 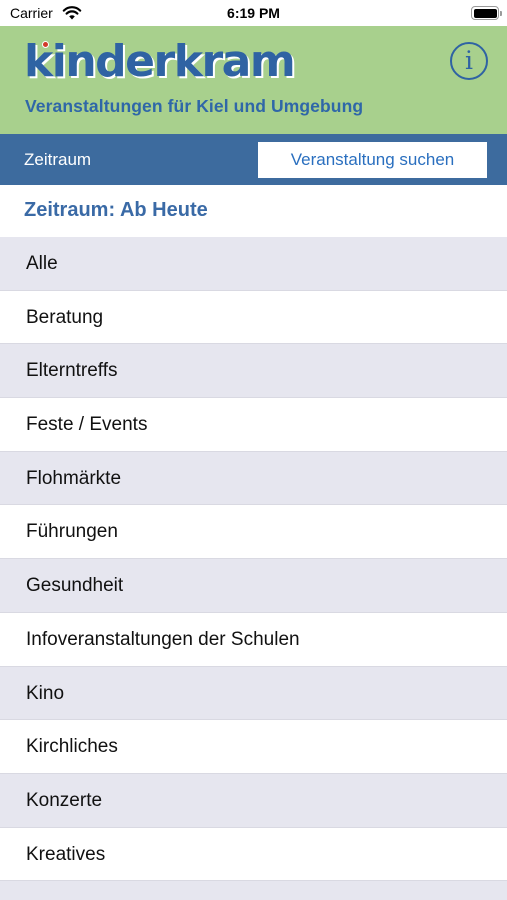 I want to click on category-row: Kreatives, so click(x=253, y=854).